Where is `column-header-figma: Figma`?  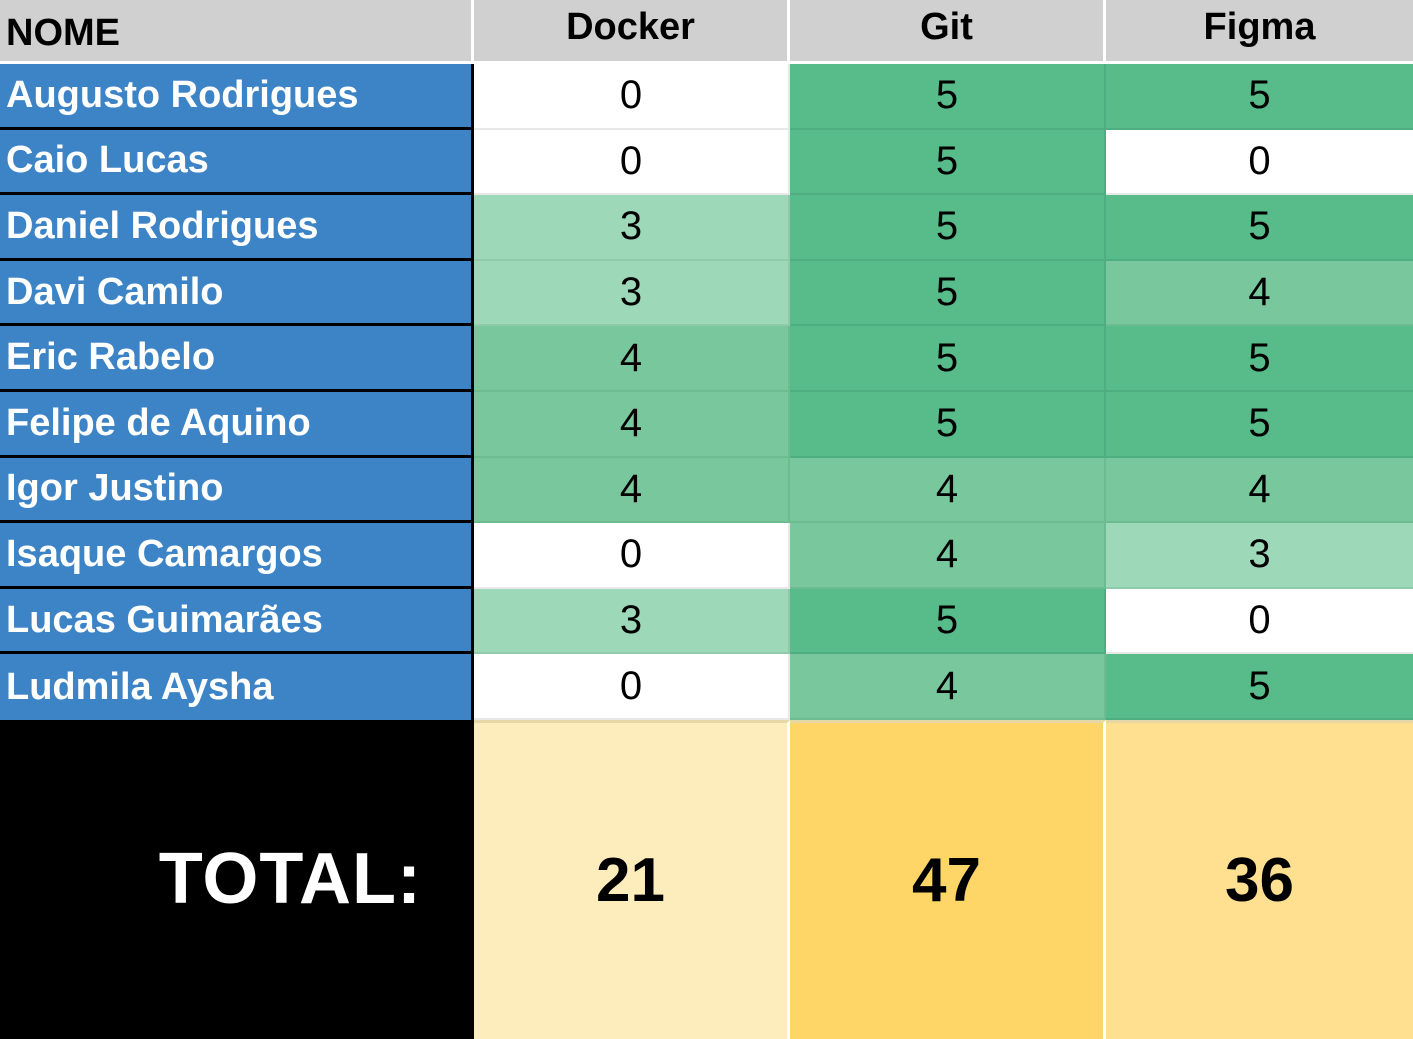 column-header-figma: Figma is located at coordinates (1259, 32).